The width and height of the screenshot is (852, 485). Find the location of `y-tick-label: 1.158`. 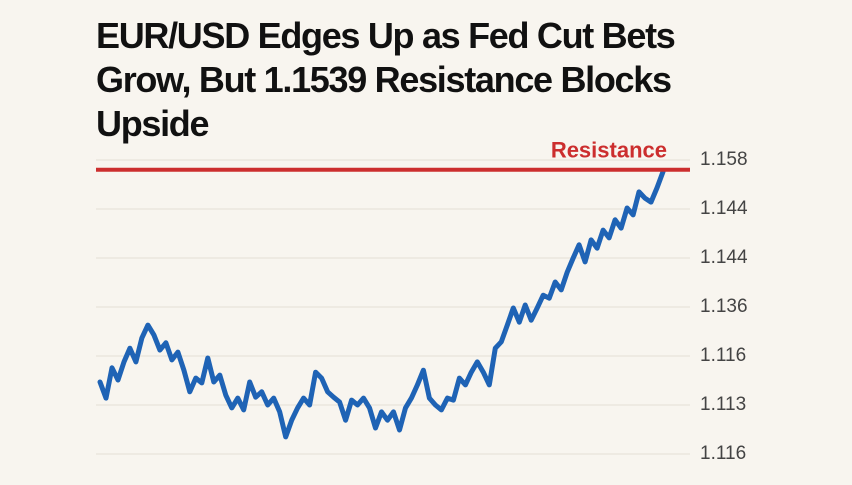

y-tick-label: 1.158 is located at coordinates (724, 159).